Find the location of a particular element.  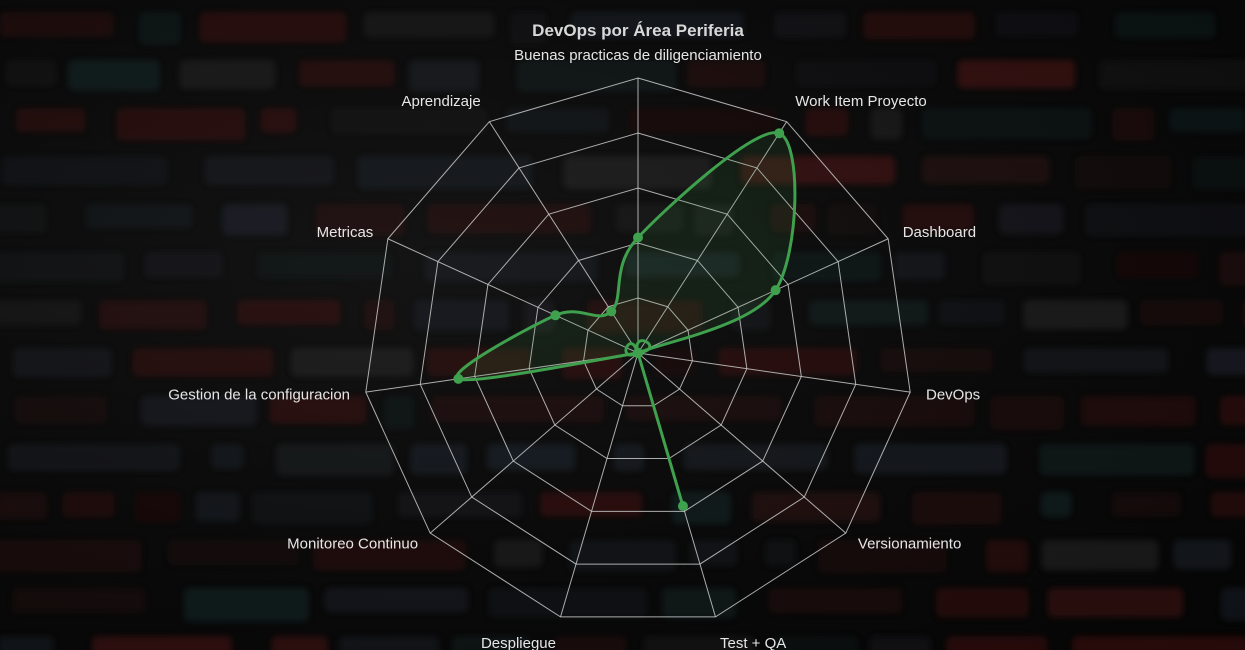

axis-label: Test + QA is located at coordinates (753, 642).